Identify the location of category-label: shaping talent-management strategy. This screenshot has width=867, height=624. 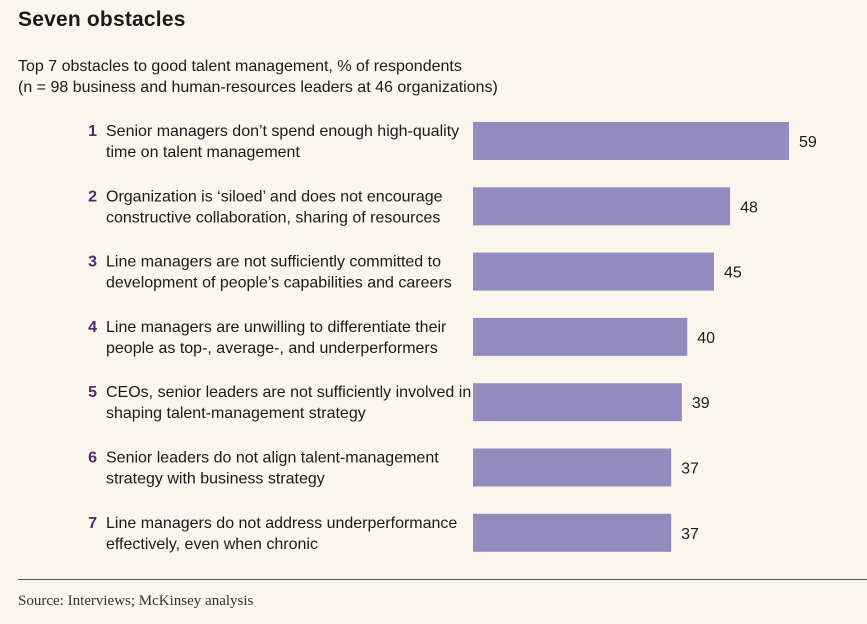
(236, 413).